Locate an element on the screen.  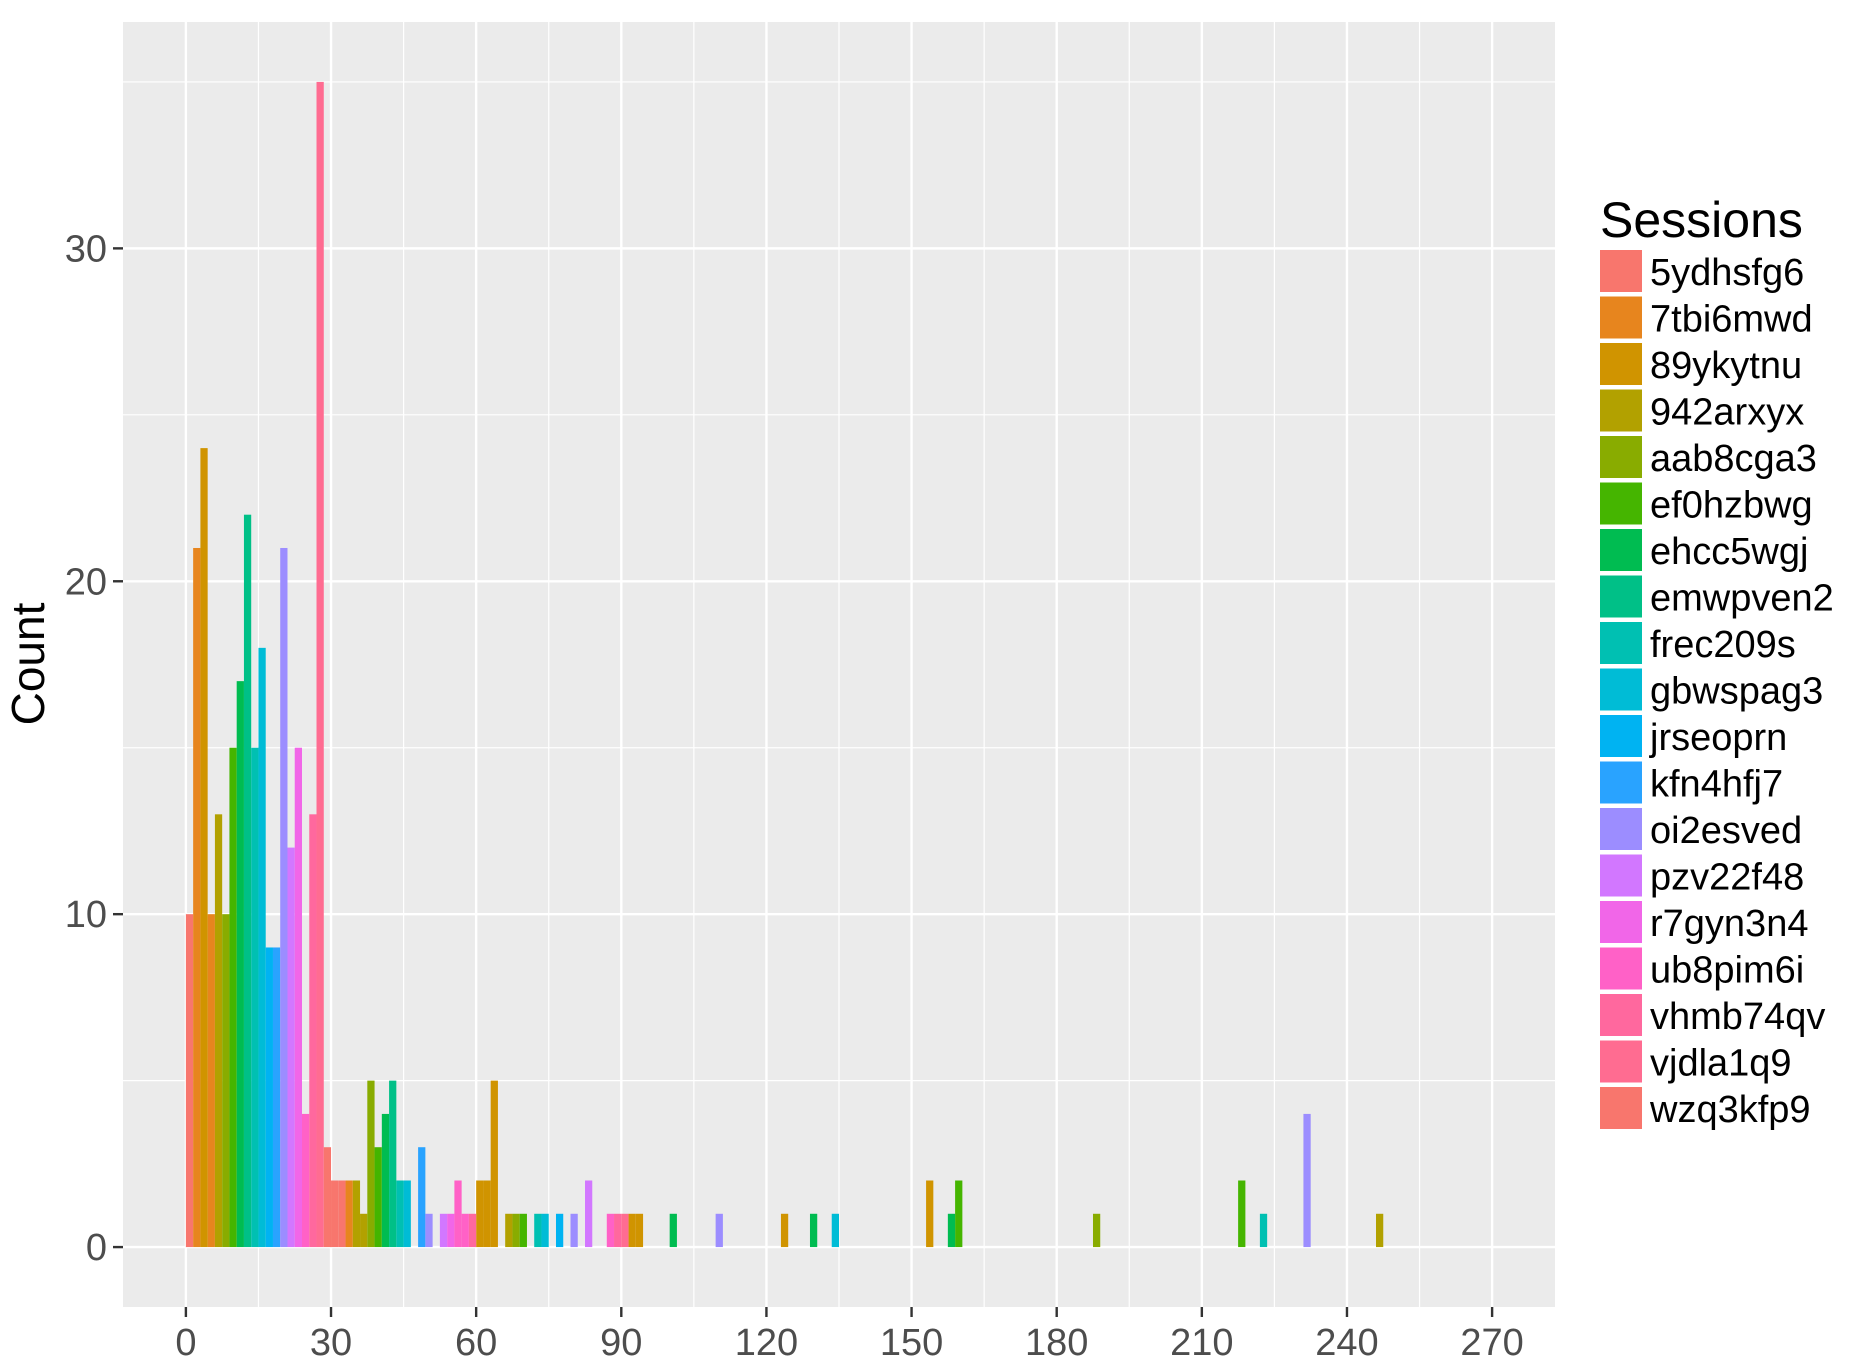
legend-label: aab8cga3 is located at coordinates (1733, 459).